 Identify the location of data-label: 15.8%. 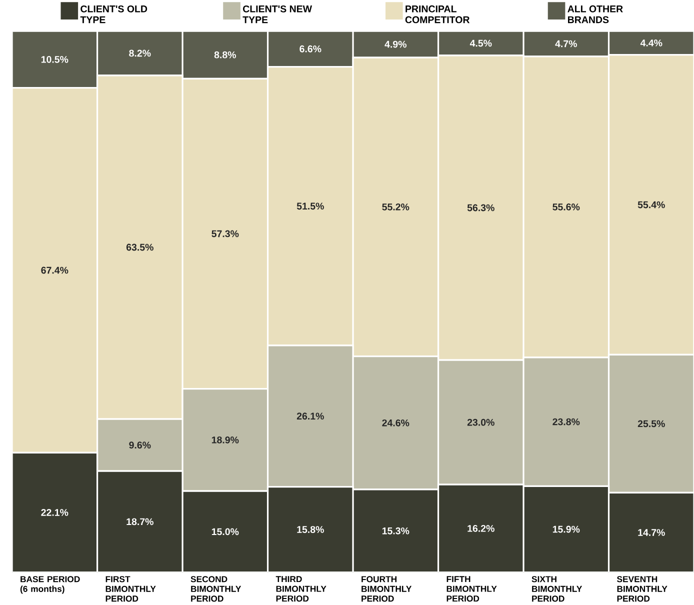
(310, 529).